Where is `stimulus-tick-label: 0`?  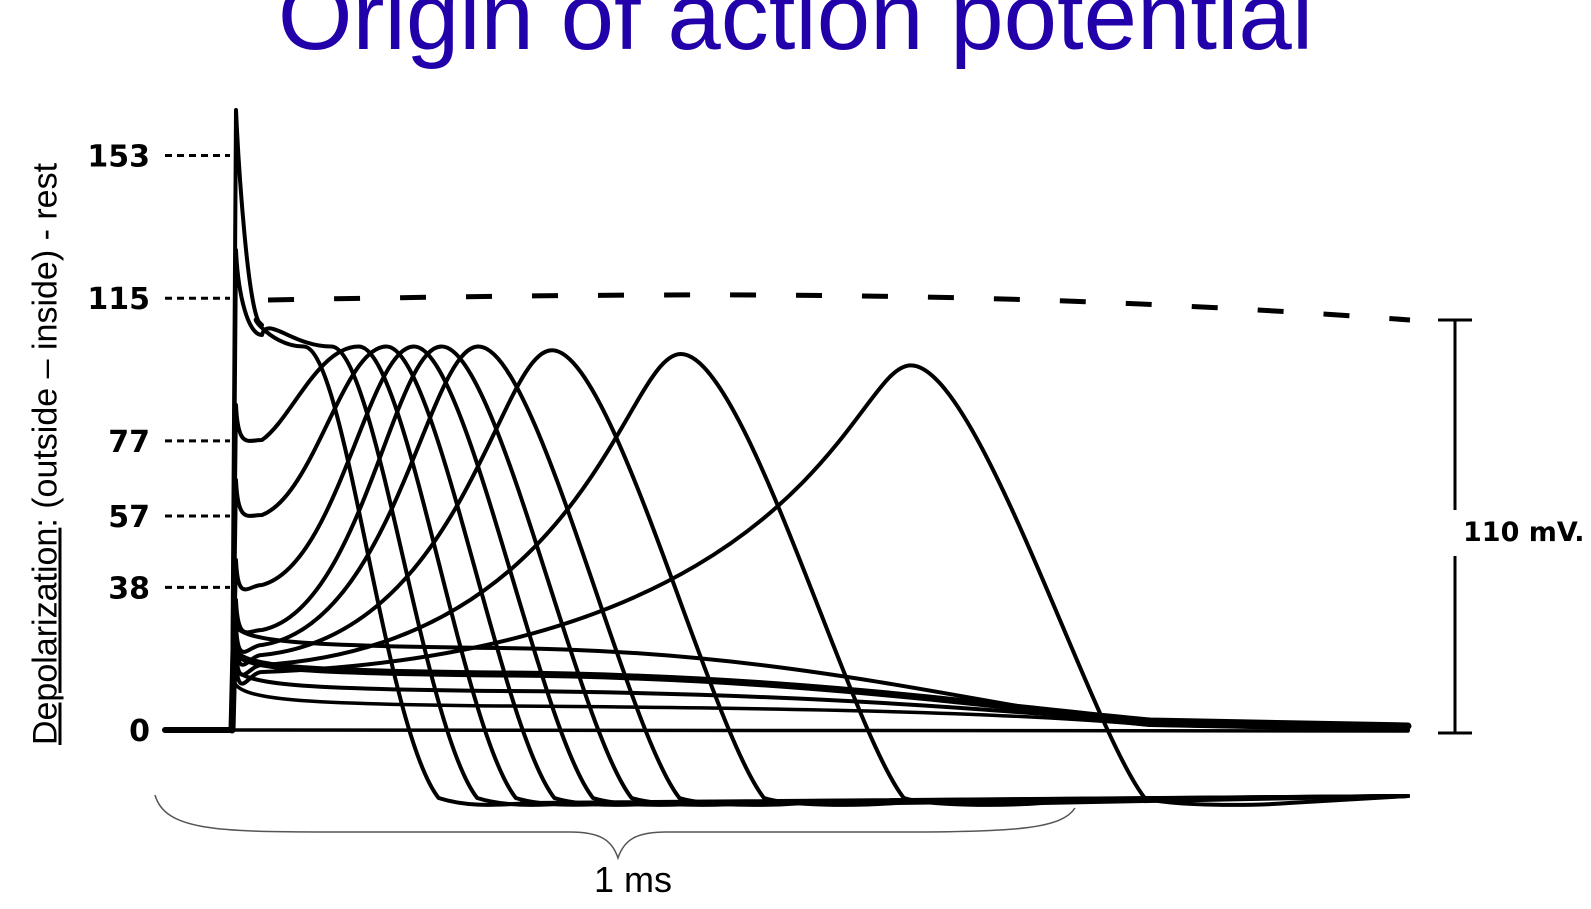 stimulus-tick-label: 0 is located at coordinates (139, 731).